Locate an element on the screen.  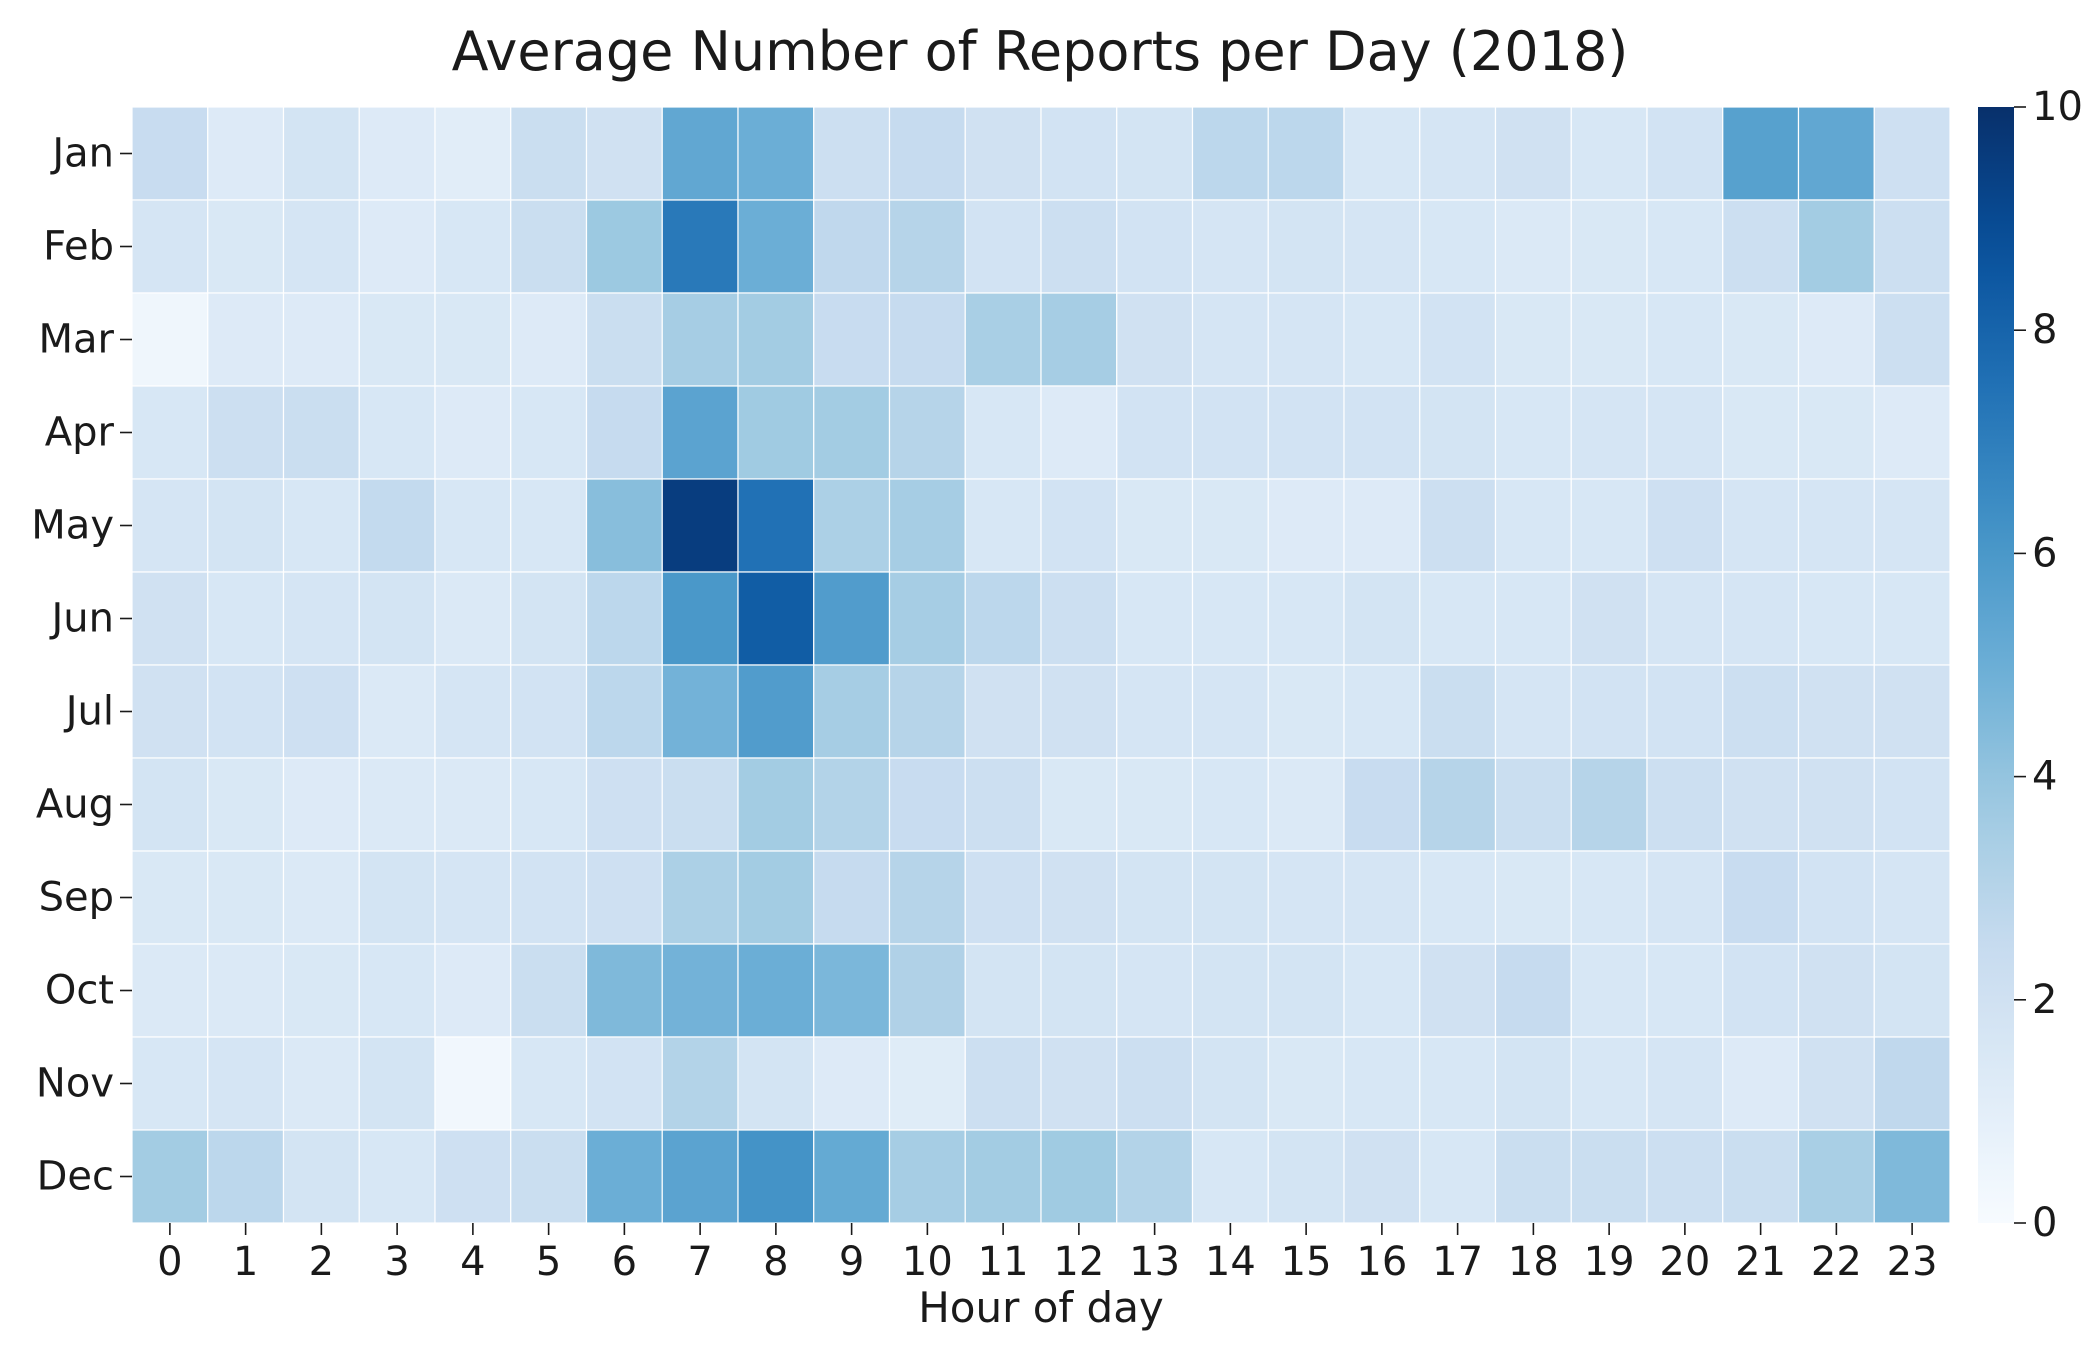
x-tick-label: 12 is located at coordinates (1078, 1262).